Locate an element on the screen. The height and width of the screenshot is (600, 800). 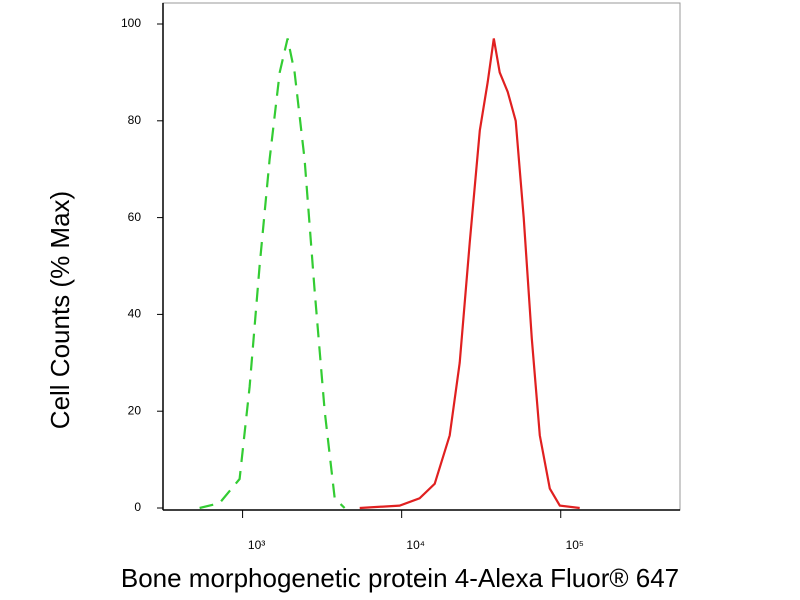
series-line is located at coordinates (272, 274).